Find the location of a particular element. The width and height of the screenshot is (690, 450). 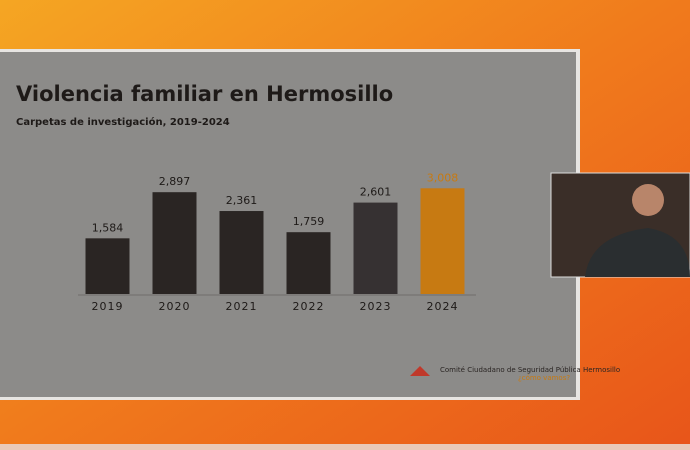

bottom-strip is located at coordinates (345, 447).